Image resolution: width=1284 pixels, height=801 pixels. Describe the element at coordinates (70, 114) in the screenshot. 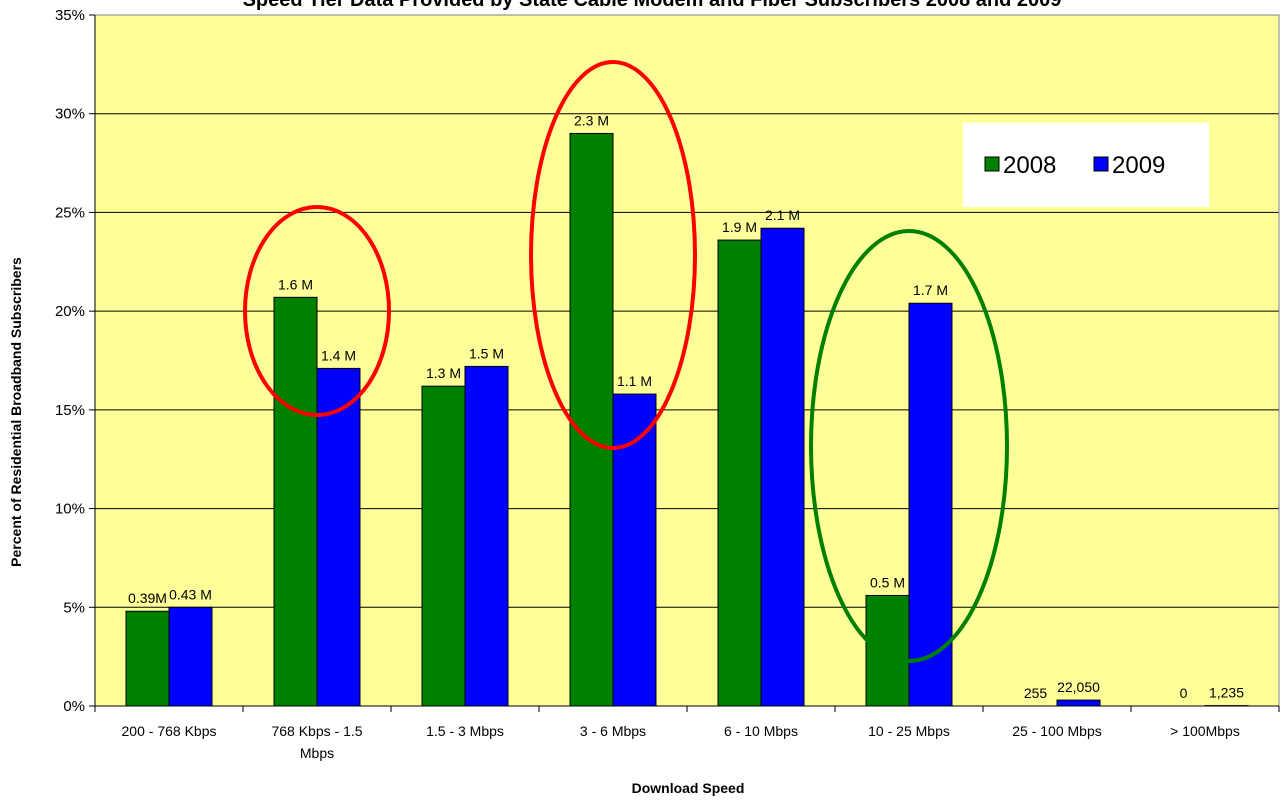

I see `y-tick-label: 30%` at that location.